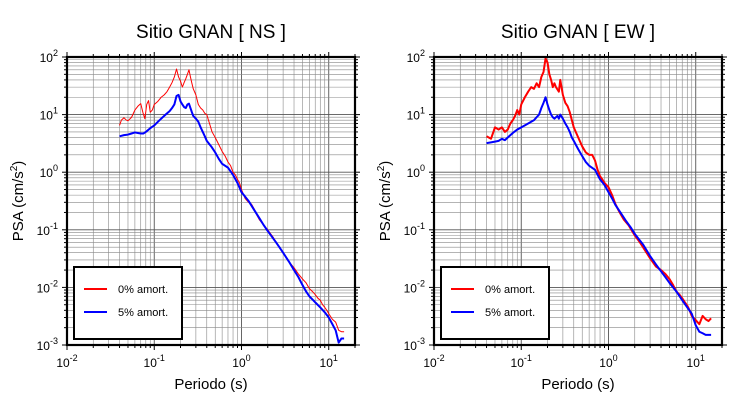  I want to click on chart-title: Sitio GNAN [ NS ], so click(211, 32).